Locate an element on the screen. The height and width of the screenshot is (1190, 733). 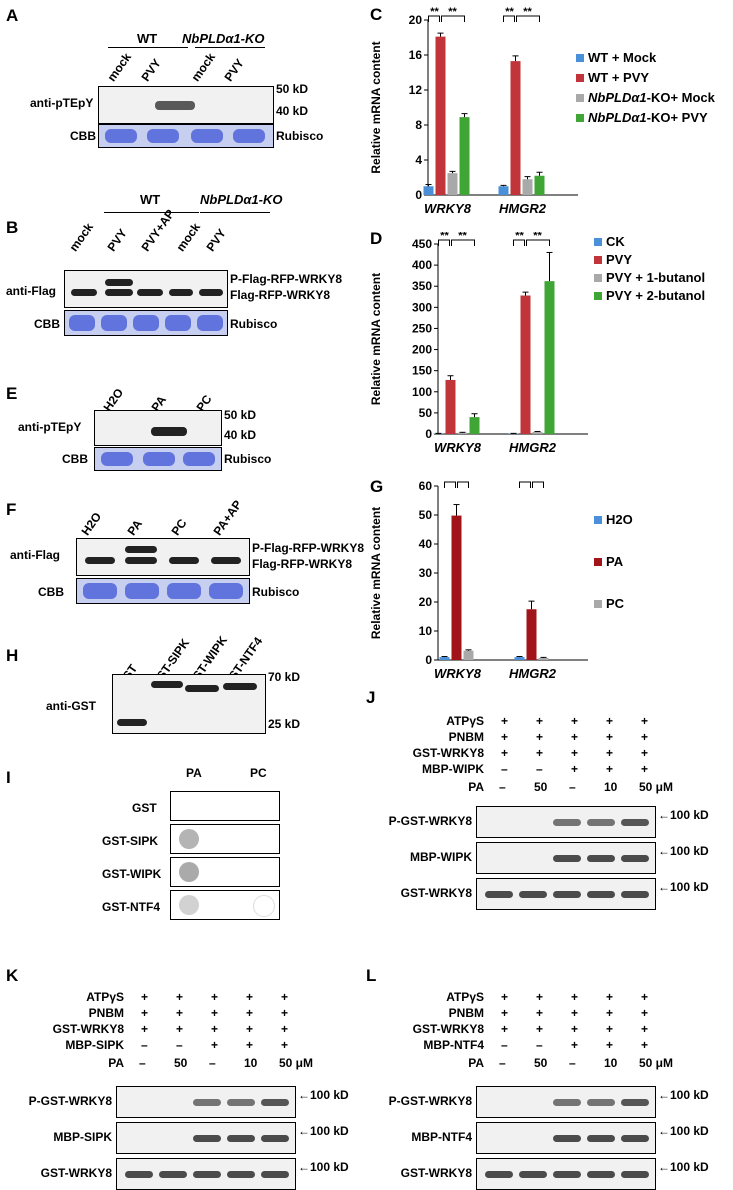
blot-label: MBP-NTF4 is located at coordinates (441, 1137).